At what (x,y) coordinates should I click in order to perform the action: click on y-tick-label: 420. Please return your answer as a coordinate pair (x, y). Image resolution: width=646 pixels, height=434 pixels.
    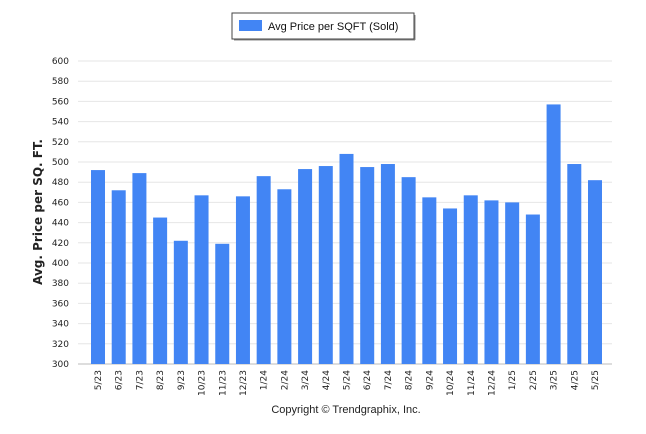
    Looking at the image, I should click on (60, 244).